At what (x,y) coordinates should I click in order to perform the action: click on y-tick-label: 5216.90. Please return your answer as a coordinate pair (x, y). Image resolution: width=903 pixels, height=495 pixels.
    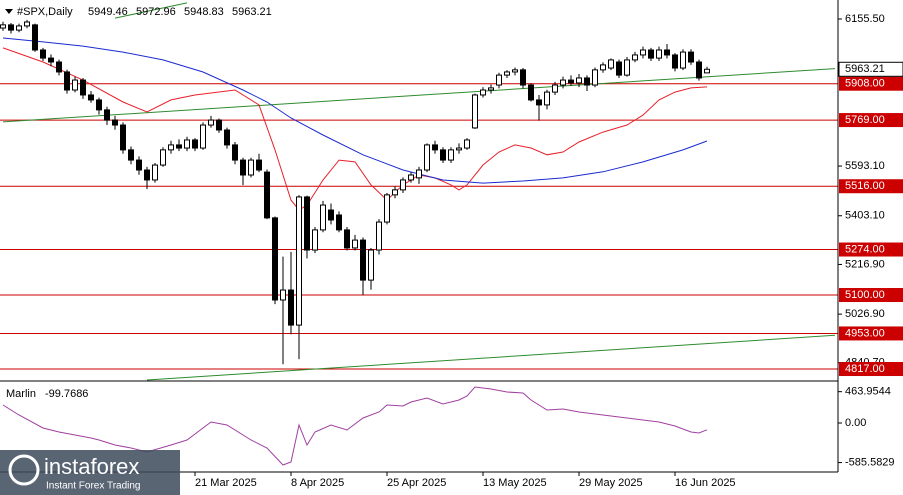
    Looking at the image, I should click on (865, 264).